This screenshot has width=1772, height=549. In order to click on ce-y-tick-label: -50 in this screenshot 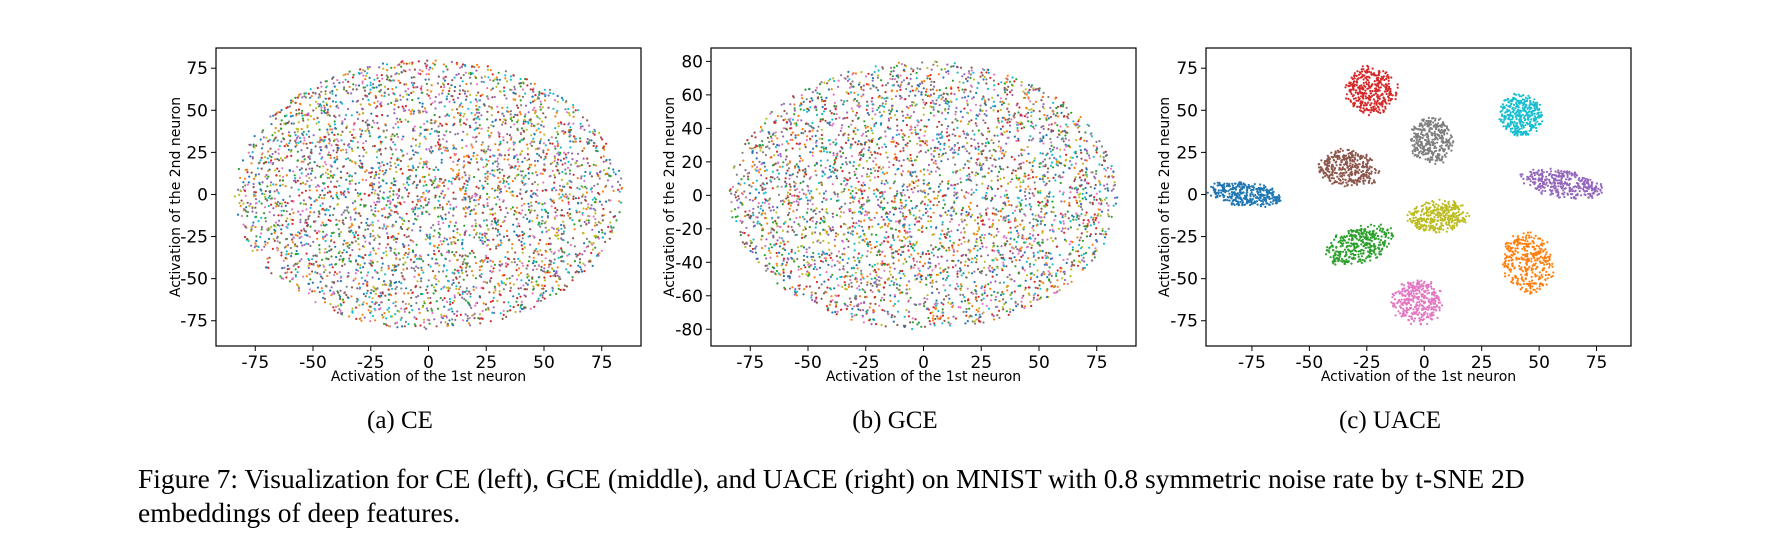, I will do `click(194, 280)`.